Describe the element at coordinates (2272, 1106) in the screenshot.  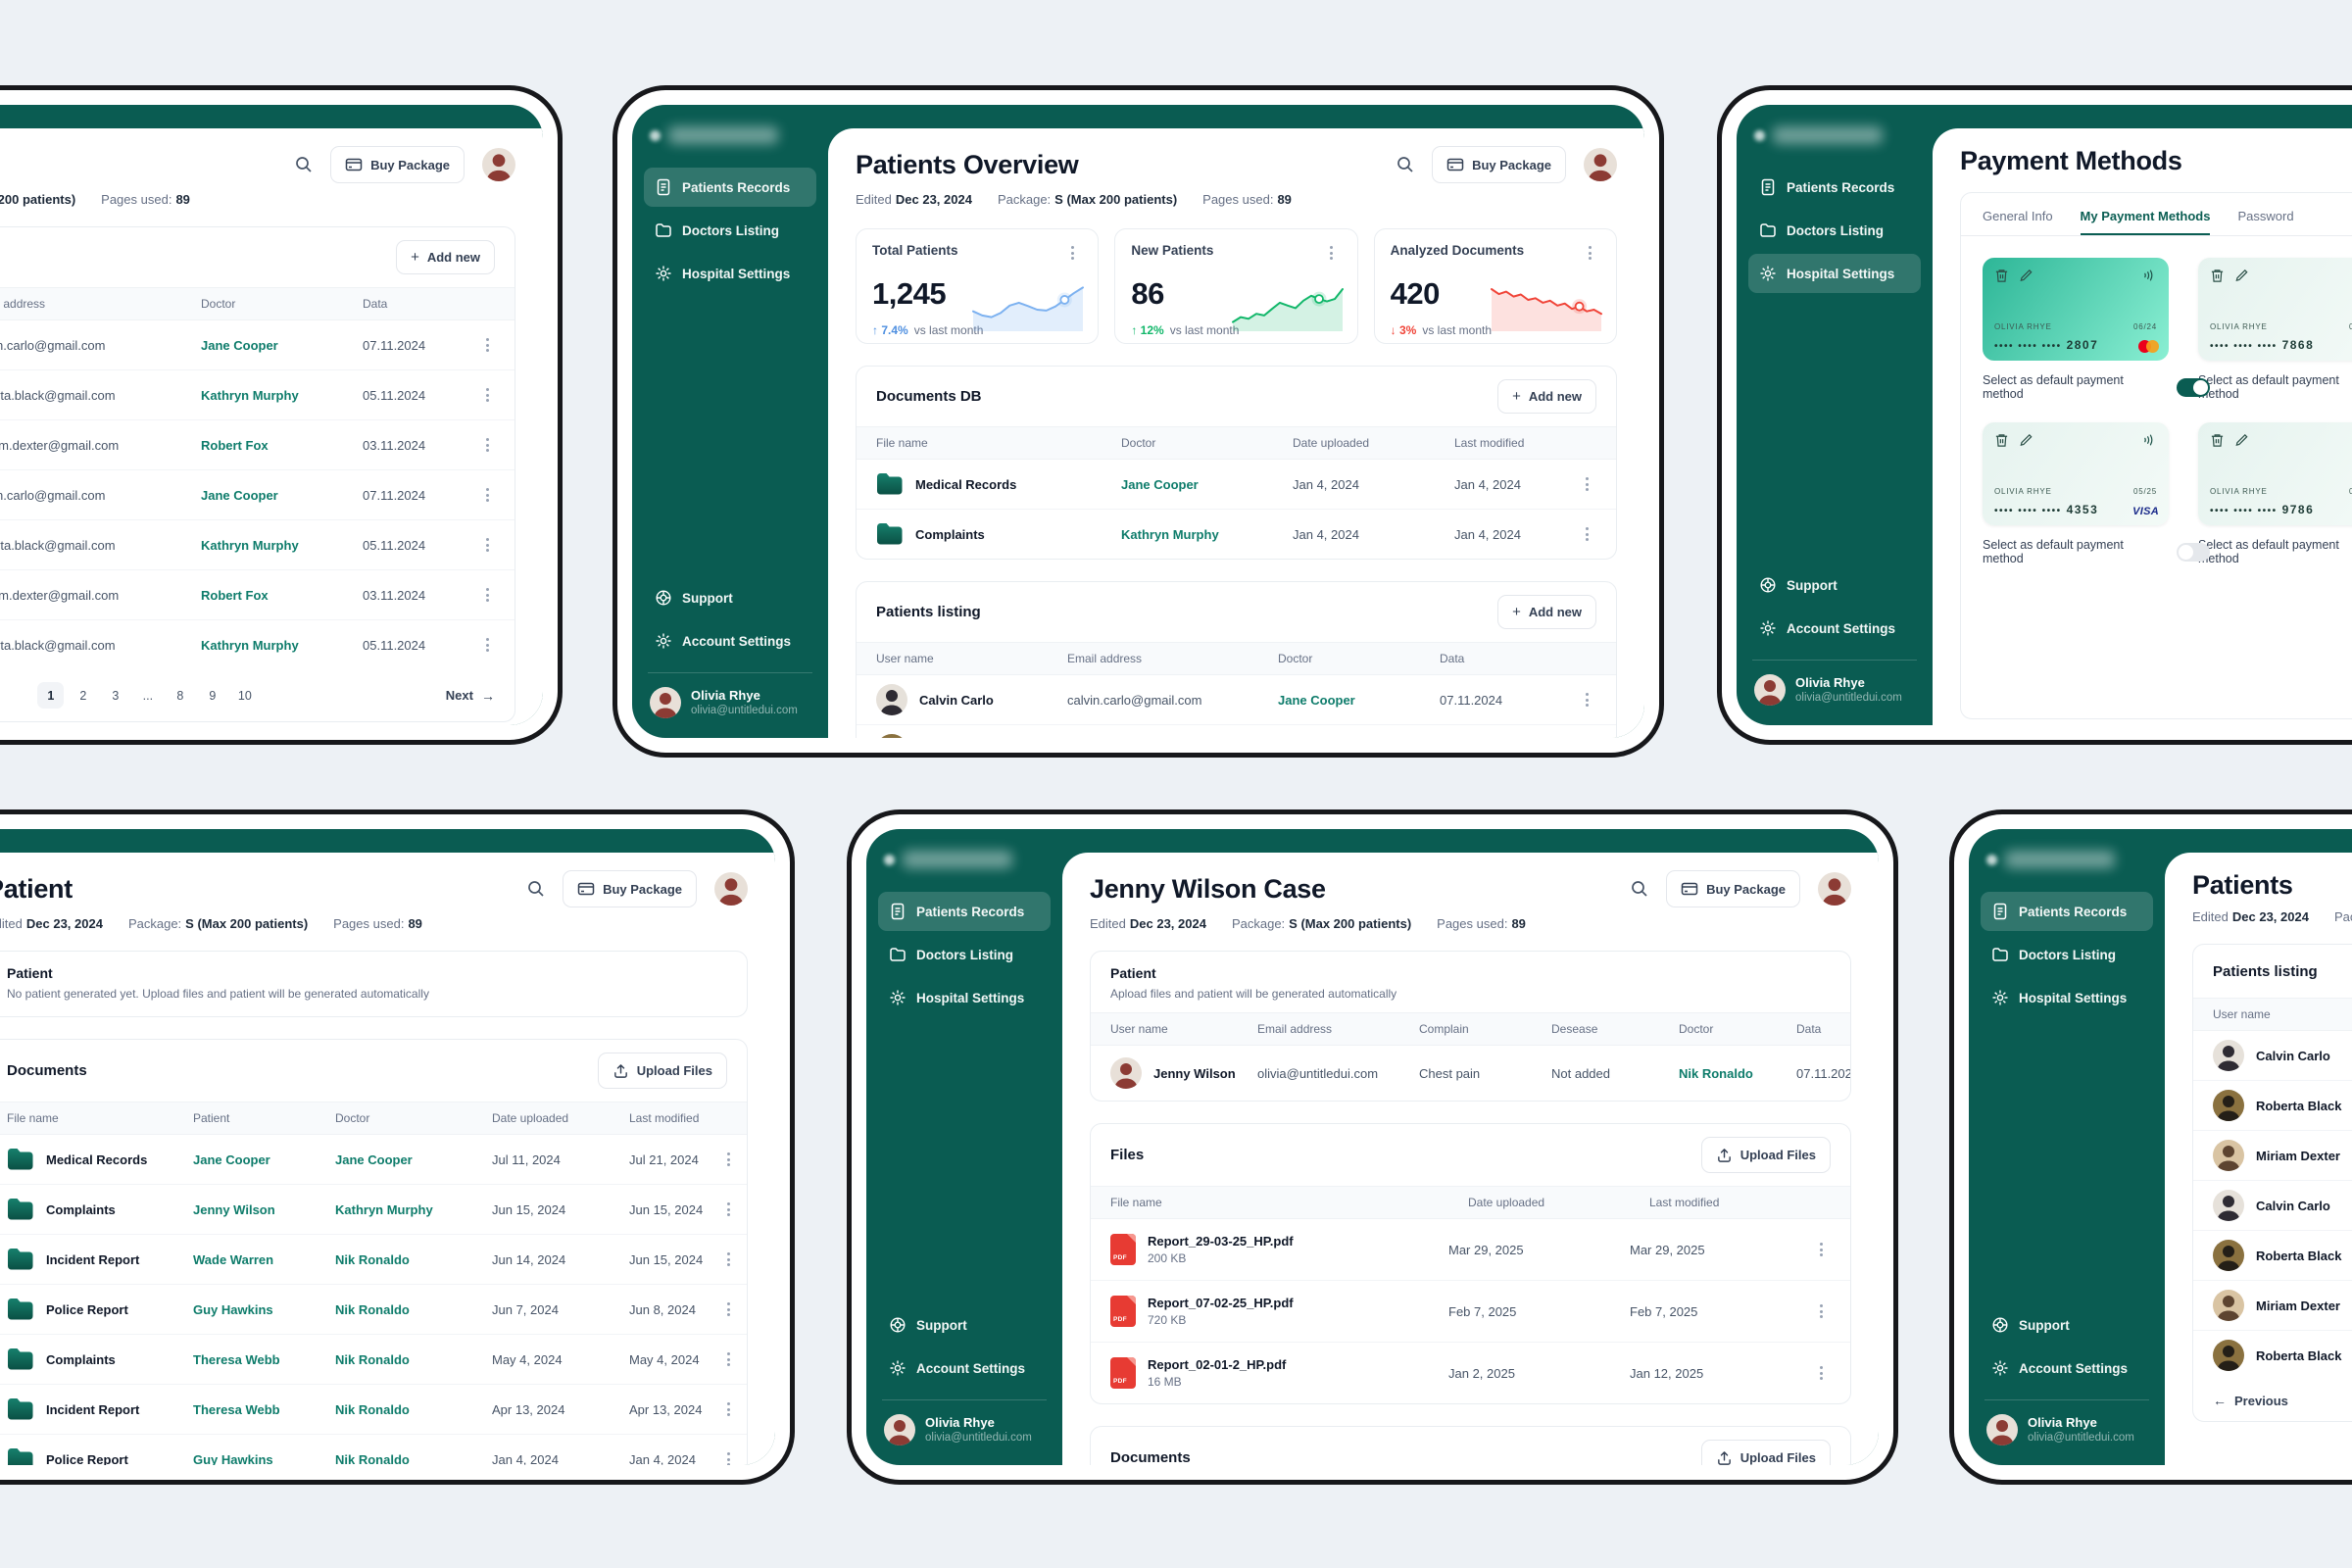
I see `table-row: Roberta Black` at that location.